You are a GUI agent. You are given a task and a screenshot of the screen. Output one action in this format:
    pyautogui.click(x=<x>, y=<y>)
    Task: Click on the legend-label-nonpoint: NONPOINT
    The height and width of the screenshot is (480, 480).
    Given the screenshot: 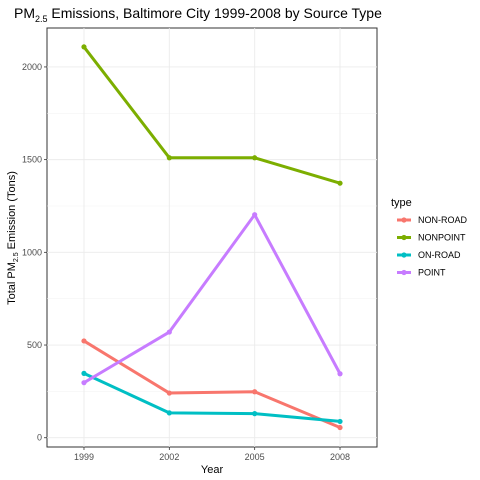 What is the action you would take?
    pyautogui.click(x=442, y=238)
    